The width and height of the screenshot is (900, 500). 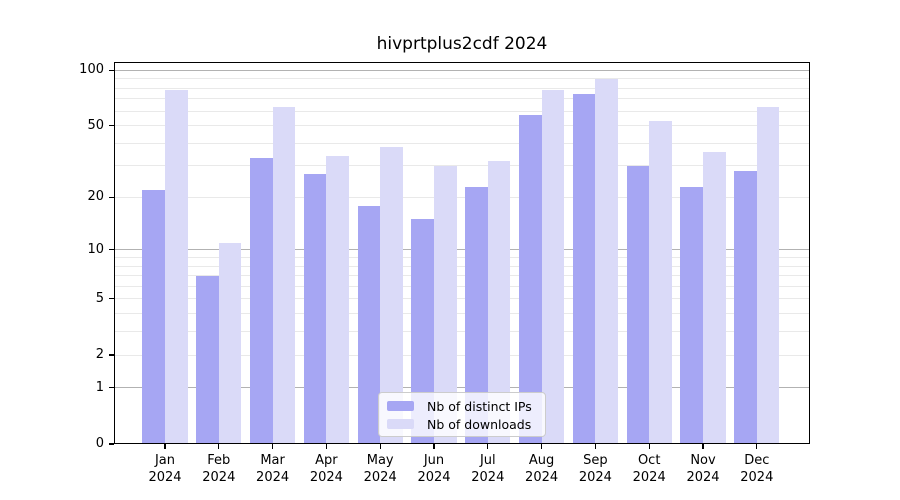 I want to click on x-tick-label: Jun 2024, so click(x=434, y=469).